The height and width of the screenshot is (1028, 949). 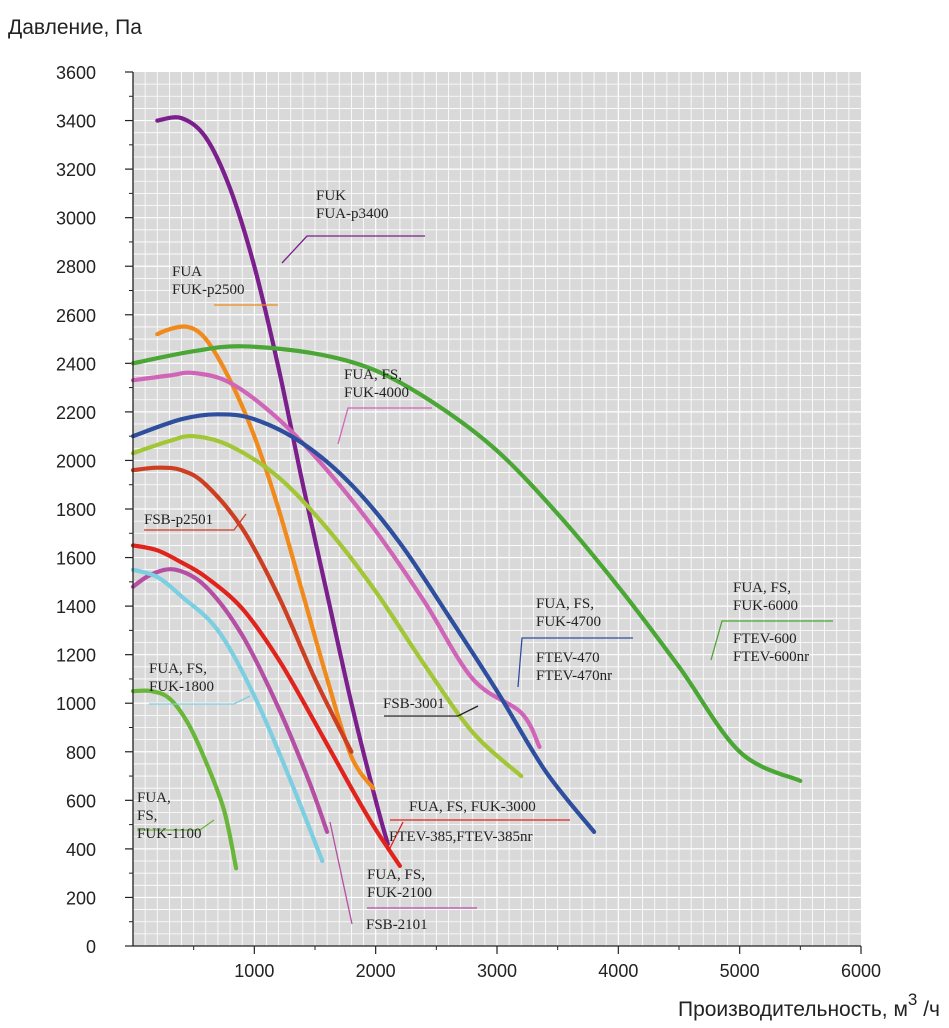 What do you see at coordinates (765, 639) in the screenshot?
I see `curve-label: FTEV-600` at bounding box center [765, 639].